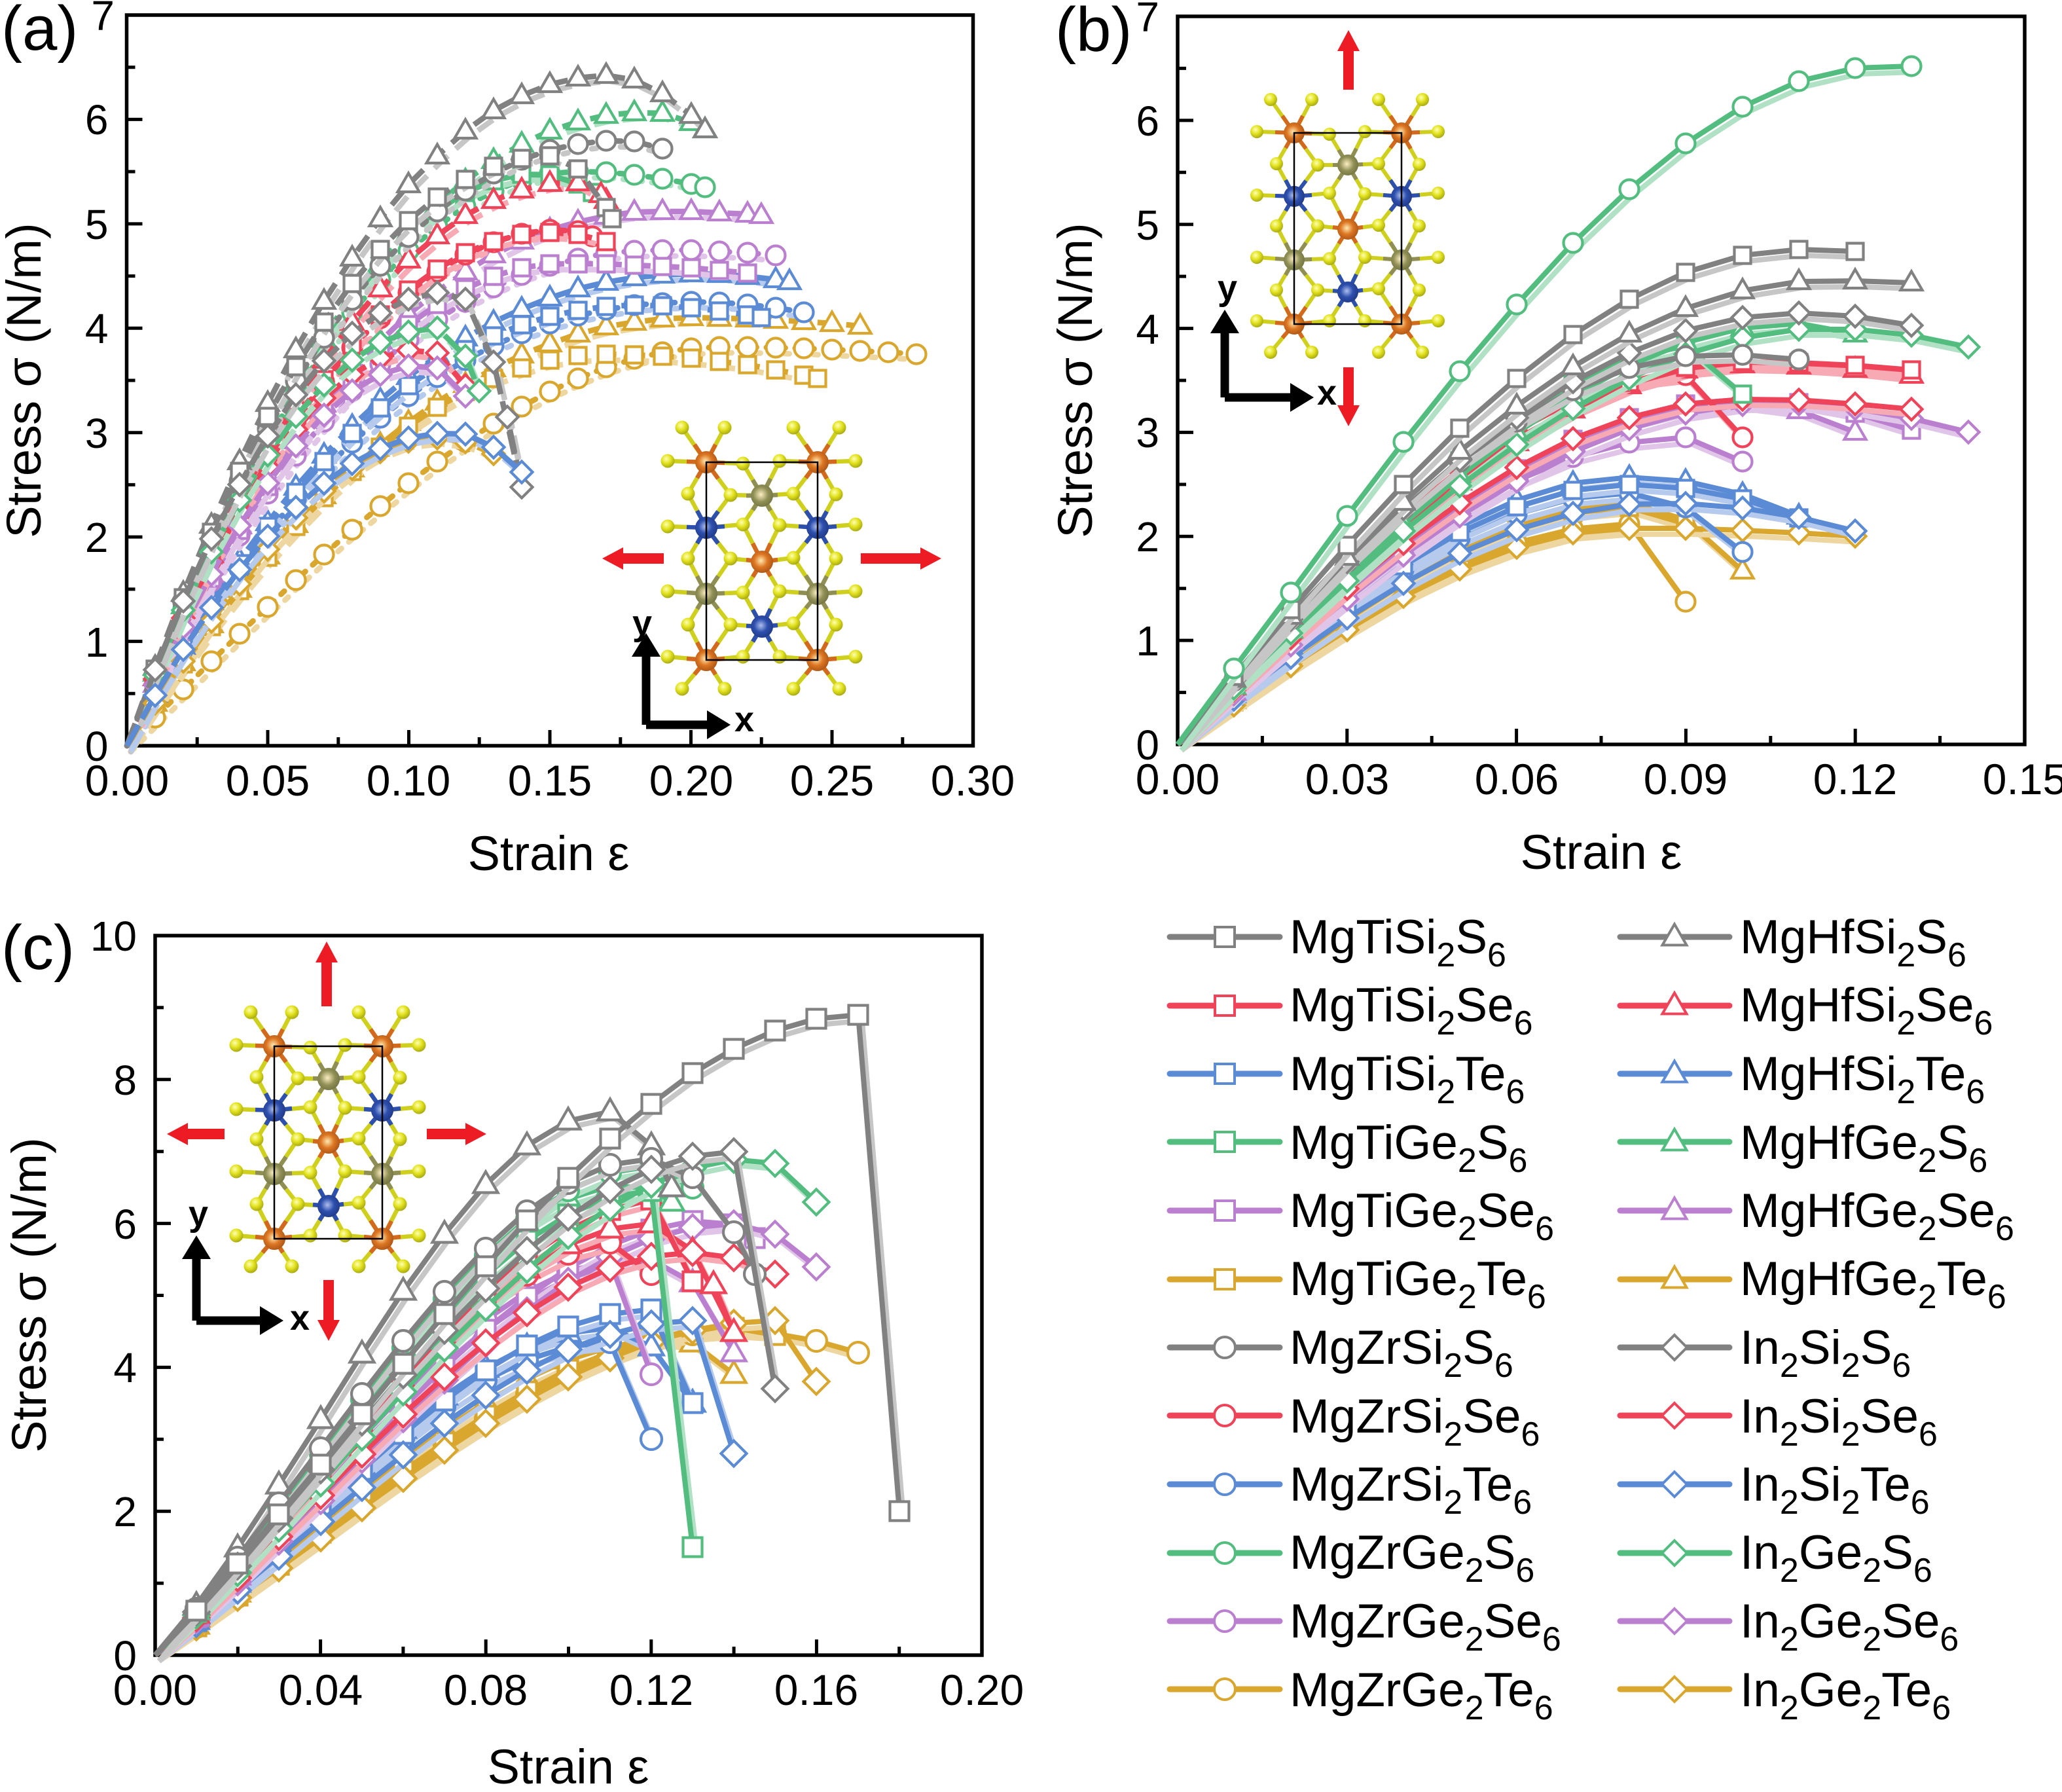 The height and width of the screenshot is (1792, 2062). I want to click on svg-text: MgTiGe2Se6, so click(1422, 1216).